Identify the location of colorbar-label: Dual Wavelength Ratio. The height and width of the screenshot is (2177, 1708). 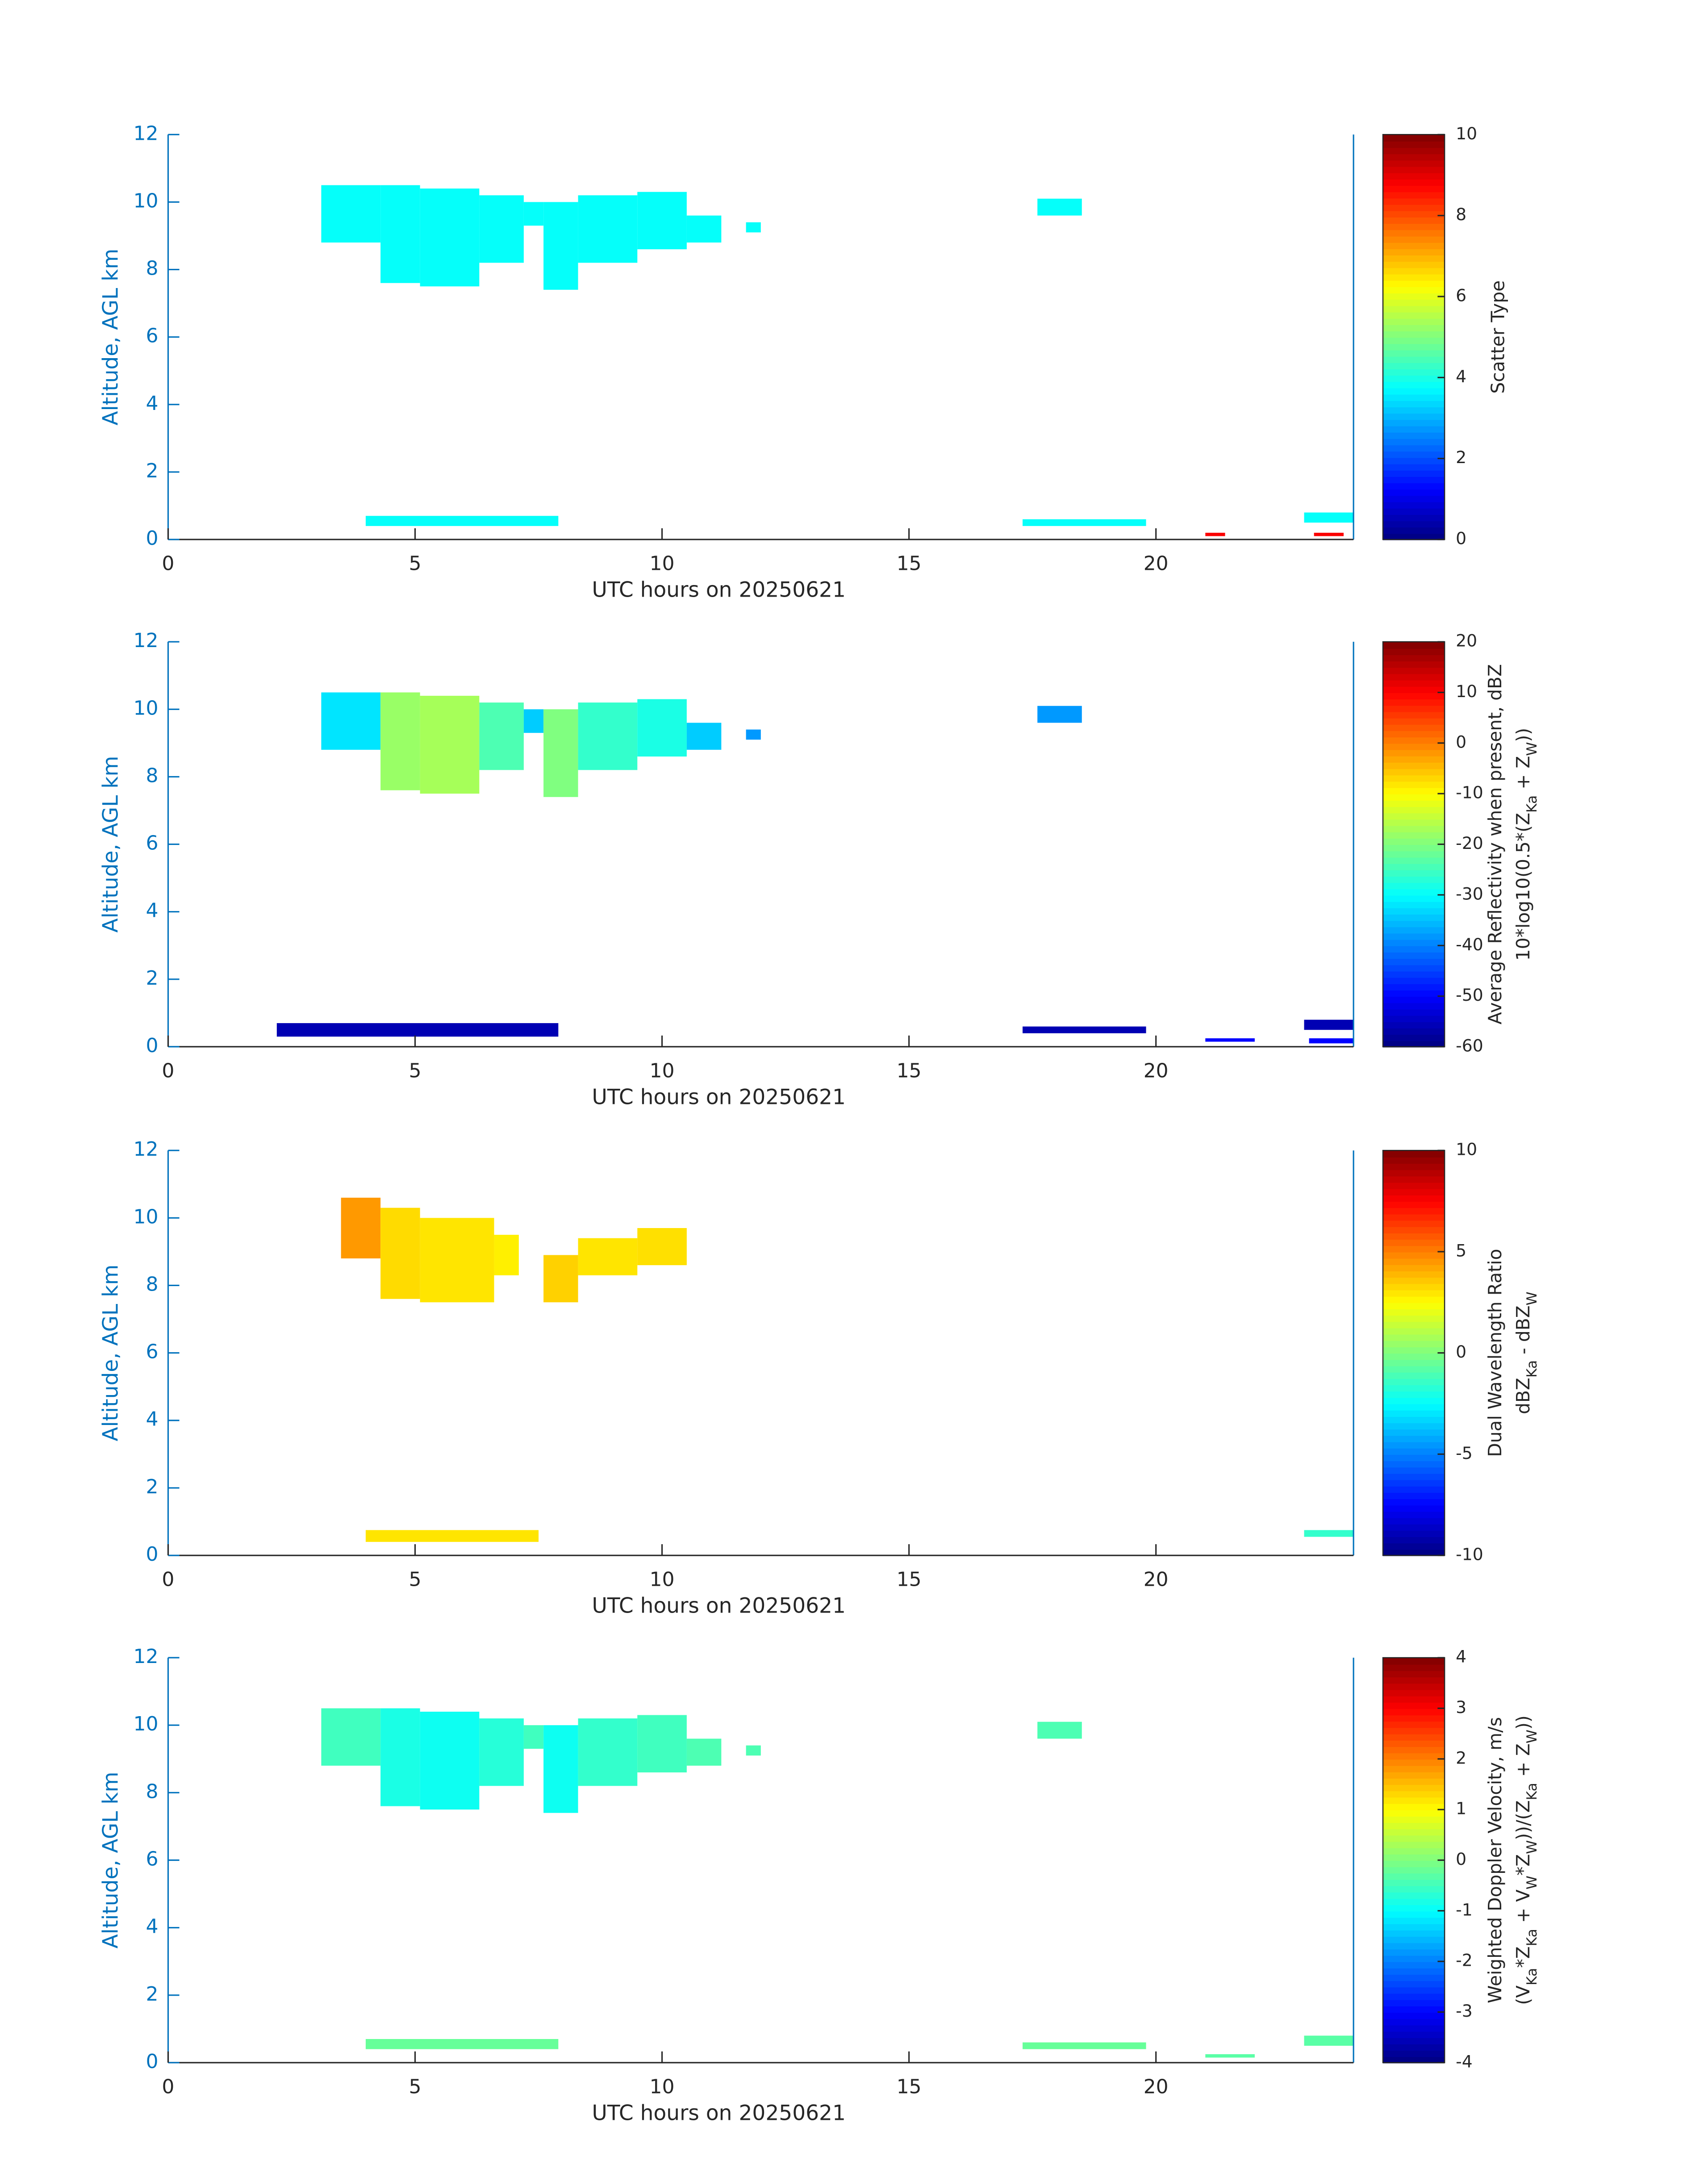
(1495, 1353).